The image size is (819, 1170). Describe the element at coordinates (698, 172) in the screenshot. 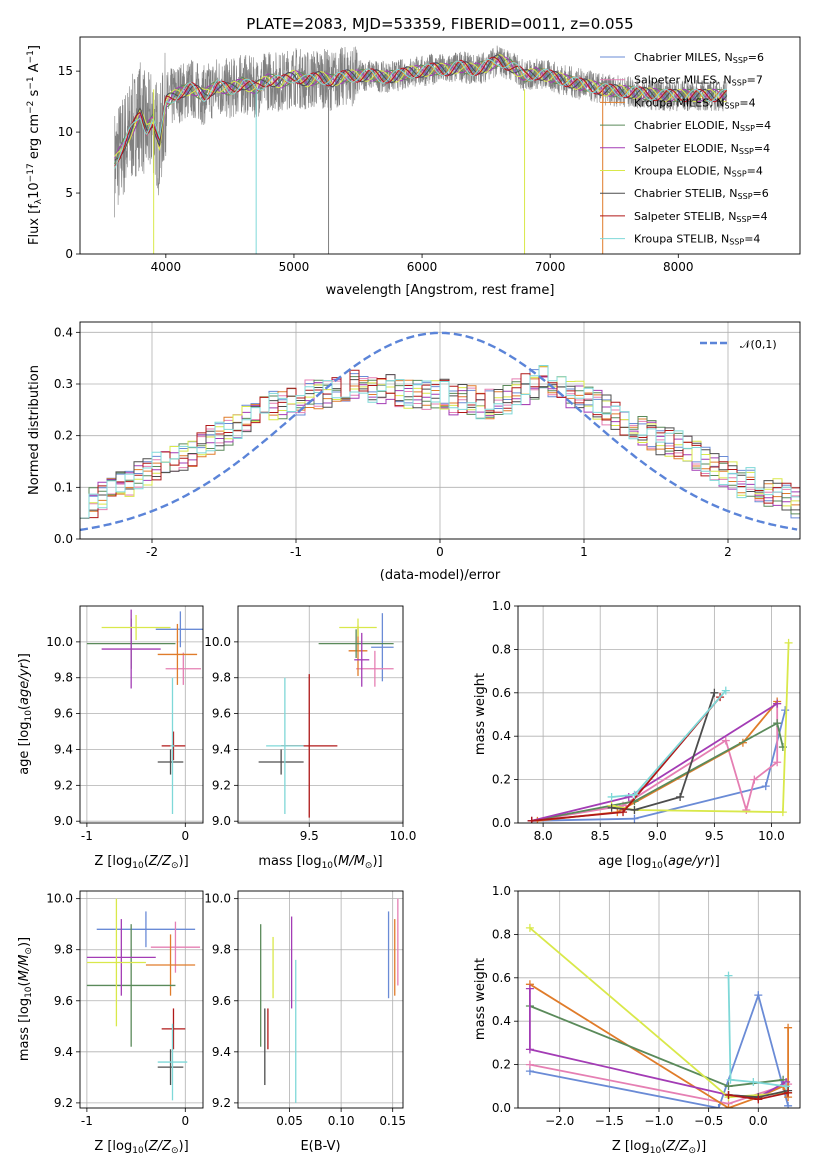

I see `legend-label: Kroupa ELODIE, NSSP=4` at that location.